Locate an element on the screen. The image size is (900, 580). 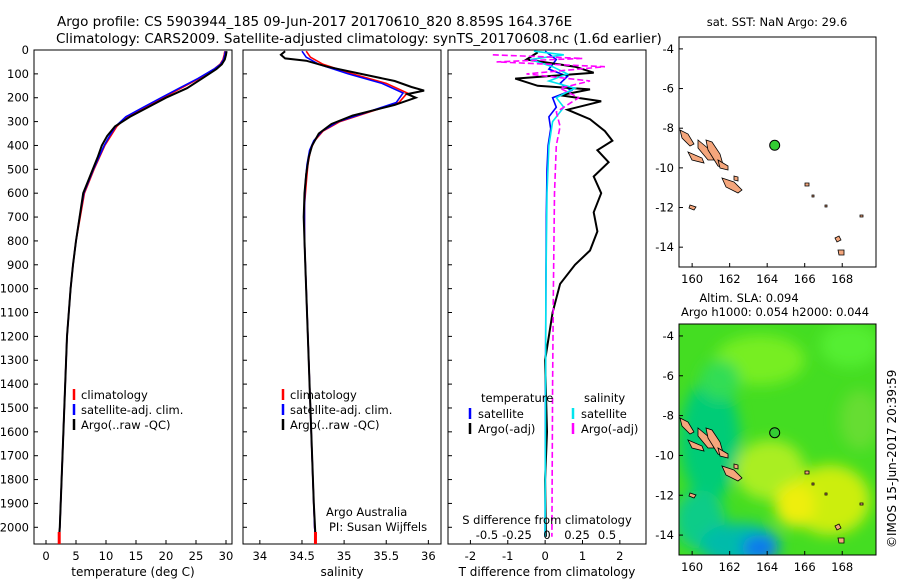
x-tick-label: 35 is located at coordinates (344, 556).